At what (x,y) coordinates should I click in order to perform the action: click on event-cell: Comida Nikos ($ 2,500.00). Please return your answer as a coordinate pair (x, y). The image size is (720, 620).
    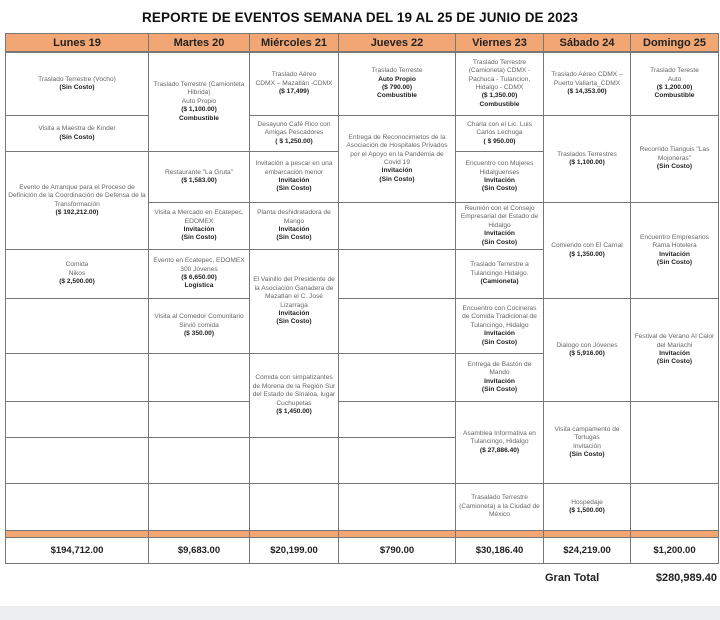
    Looking at the image, I should click on (77, 274).